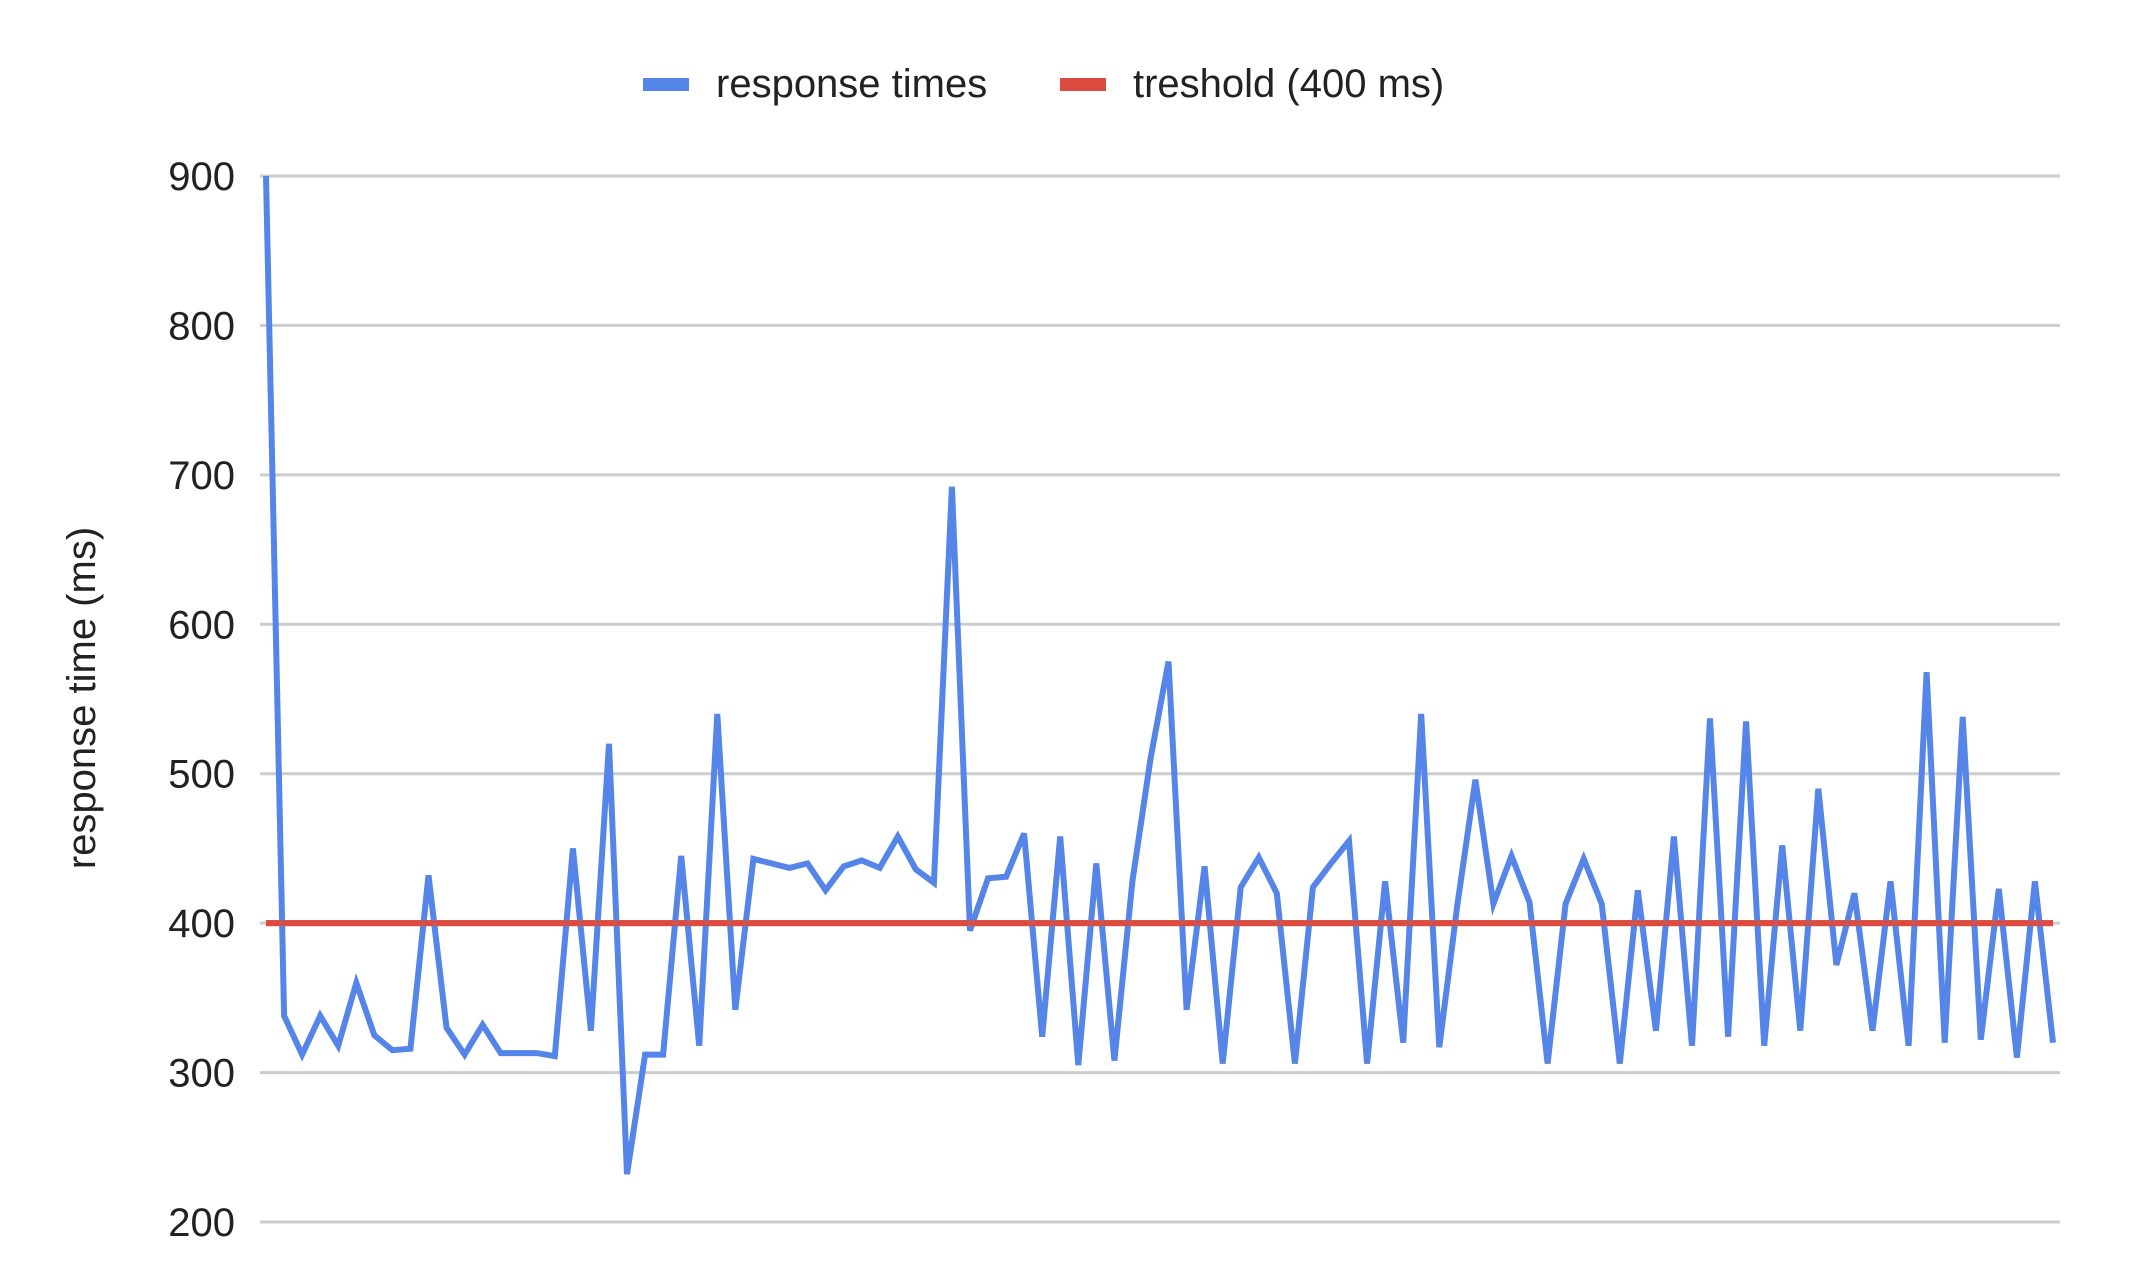  What do you see at coordinates (201, 326) in the screenshot?
I see `y-tick-label: 800` at bounding box center [201, 326].